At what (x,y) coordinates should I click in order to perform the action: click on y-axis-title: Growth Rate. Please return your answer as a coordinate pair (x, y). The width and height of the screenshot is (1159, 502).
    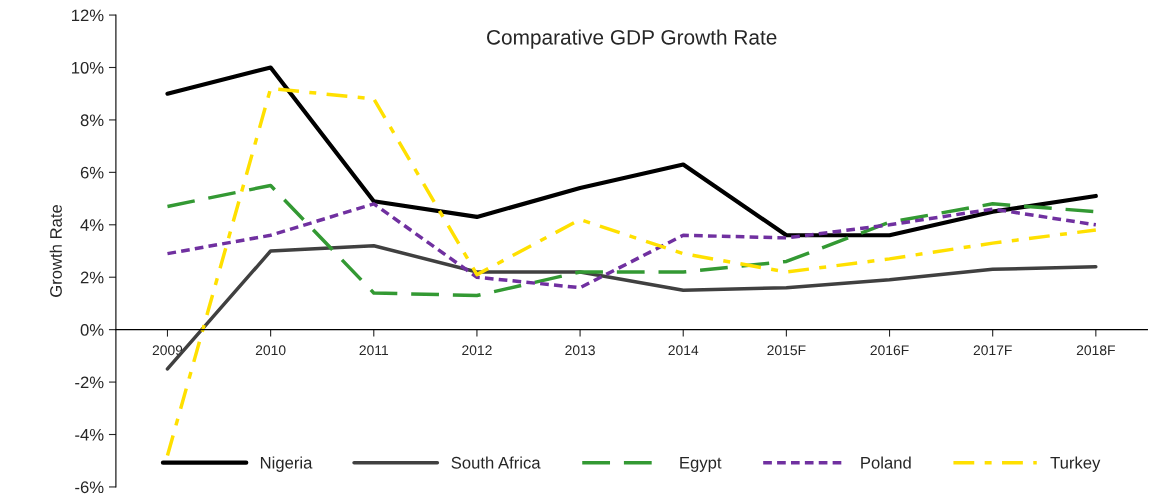
    Looking at the image, I should click on (55, 250).